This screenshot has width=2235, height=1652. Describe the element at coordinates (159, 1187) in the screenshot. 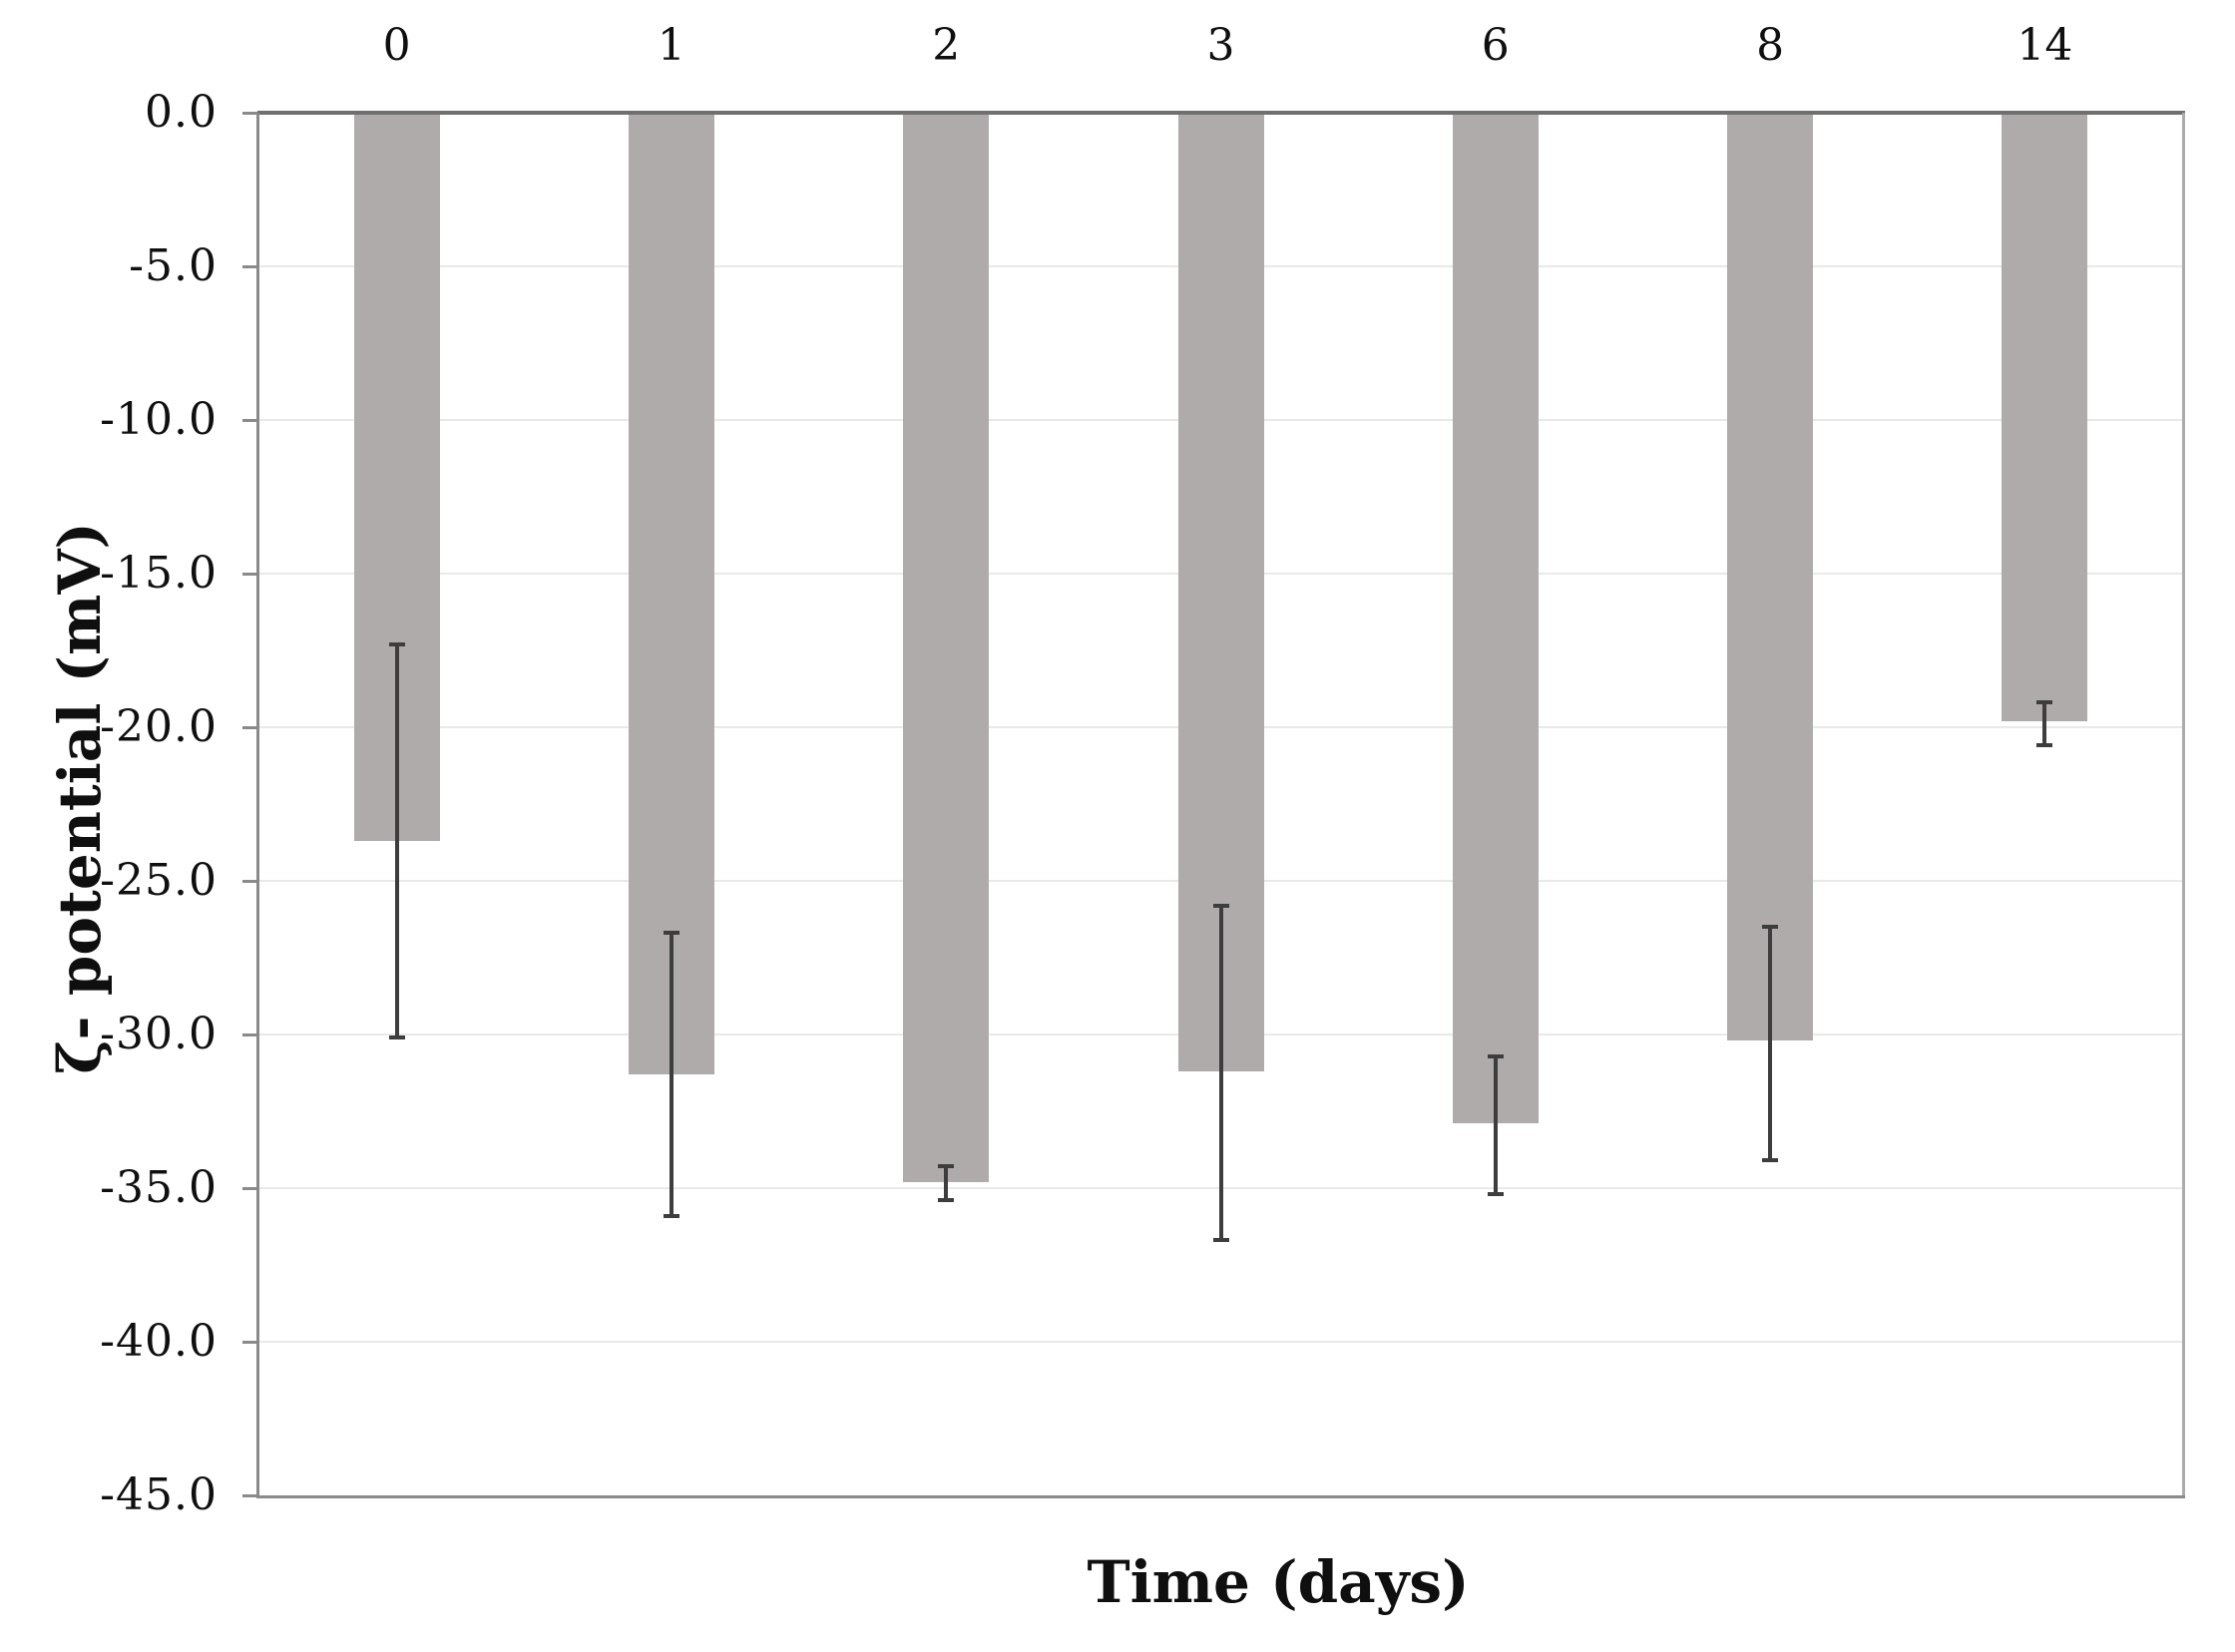

I see `y-tick-label: -35.0` at that location.